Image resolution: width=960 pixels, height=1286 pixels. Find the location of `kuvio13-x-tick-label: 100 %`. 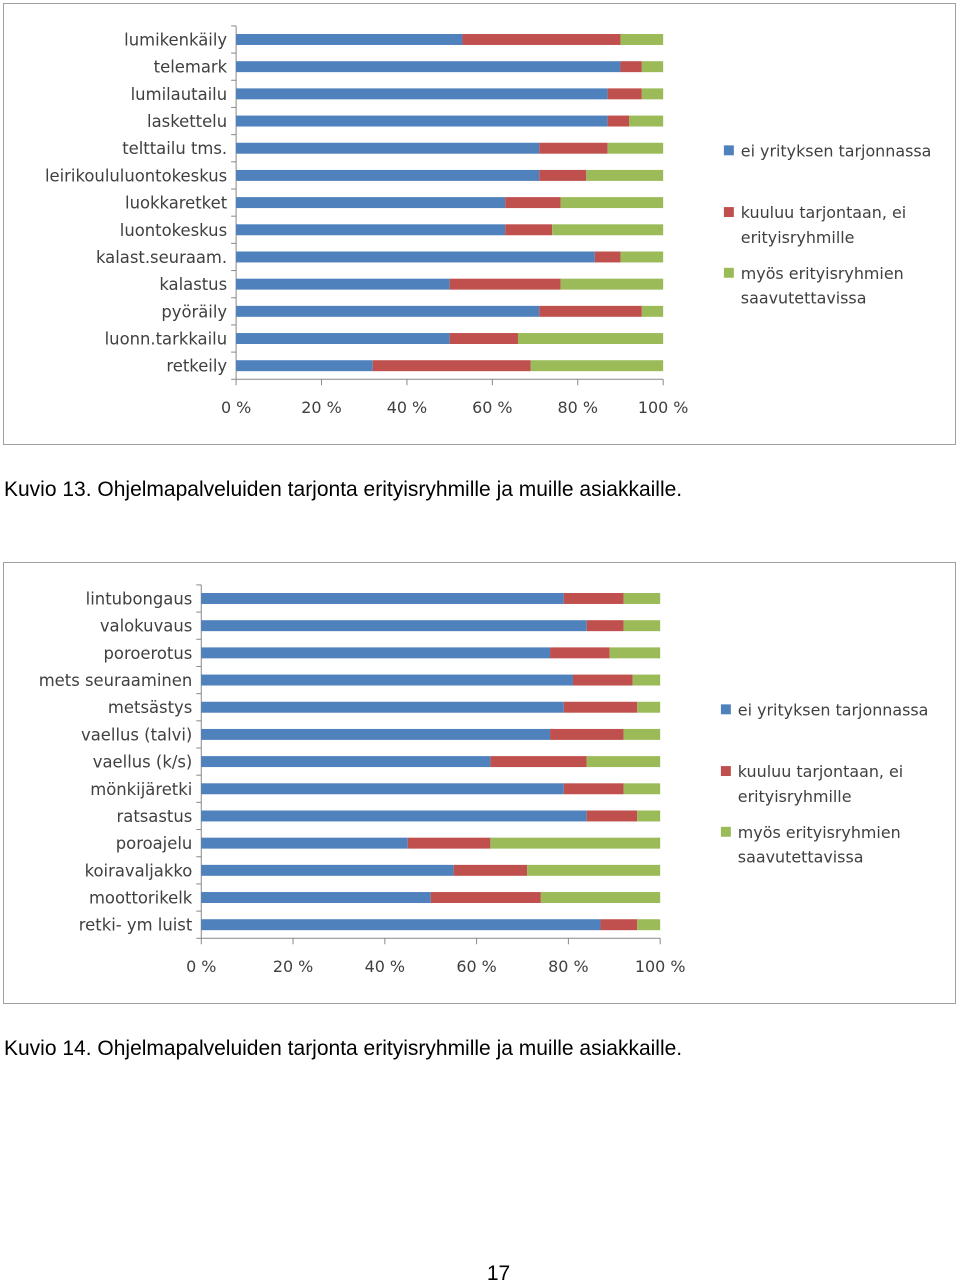

kuvio13-x-tick-label: 100 % is located at coordinates (663, 407).